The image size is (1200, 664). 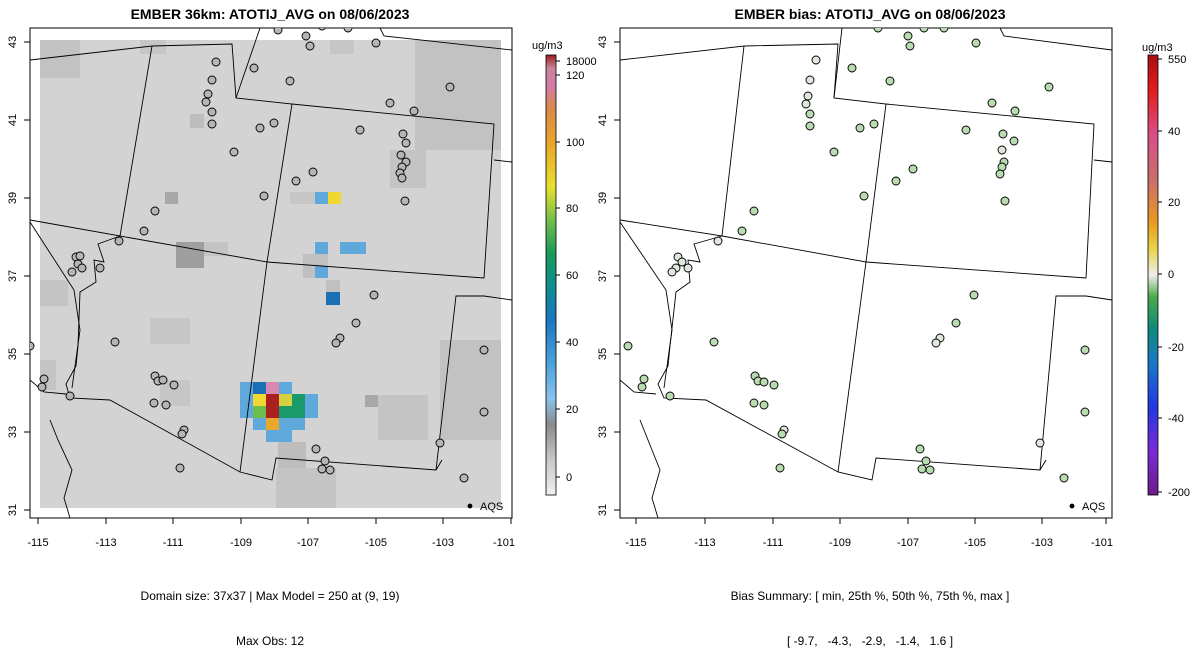 I want to click on right-lon-axis, so click(x=871, y=521).